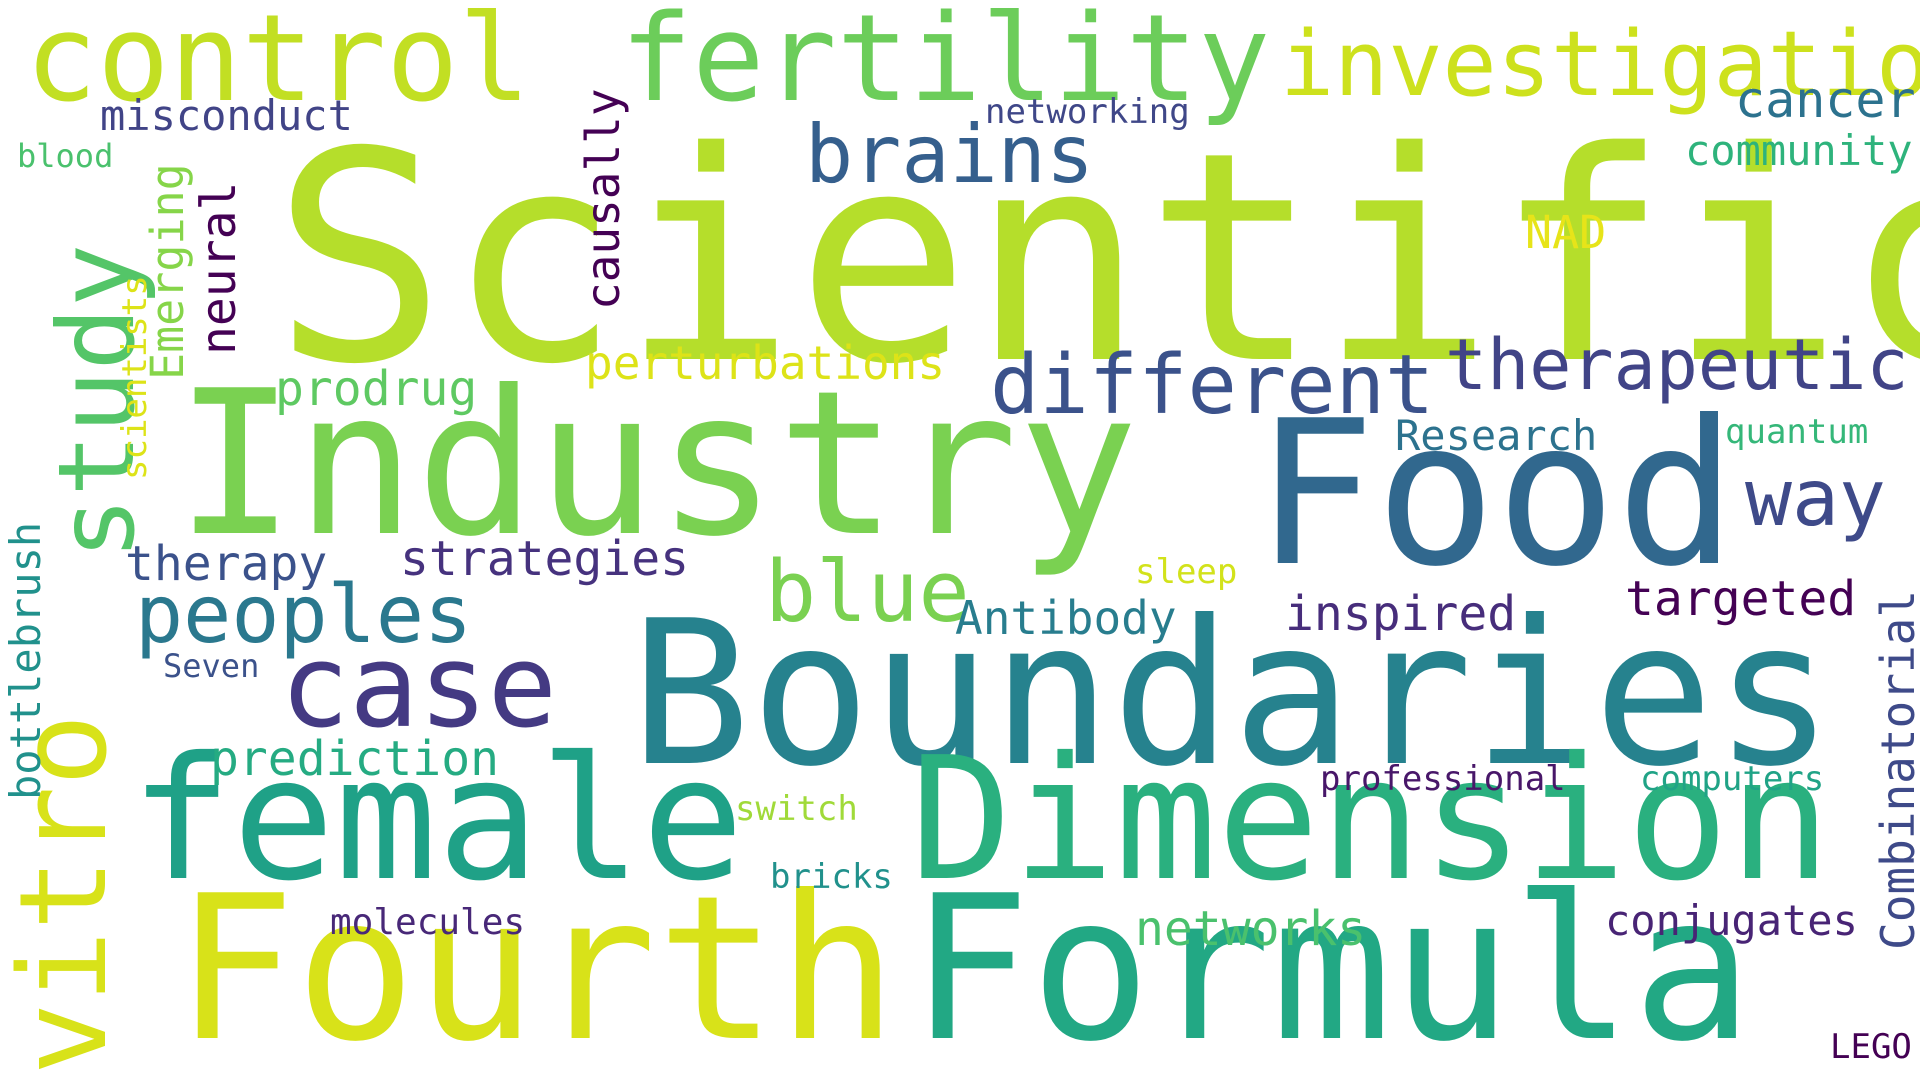 Image resolution: width=1920 pixels, height=1080 pixels. What do you see at coordinates (831, 877) in the screenshot?
I see `word-bricks: bricks` at bounding box center [831, 877].